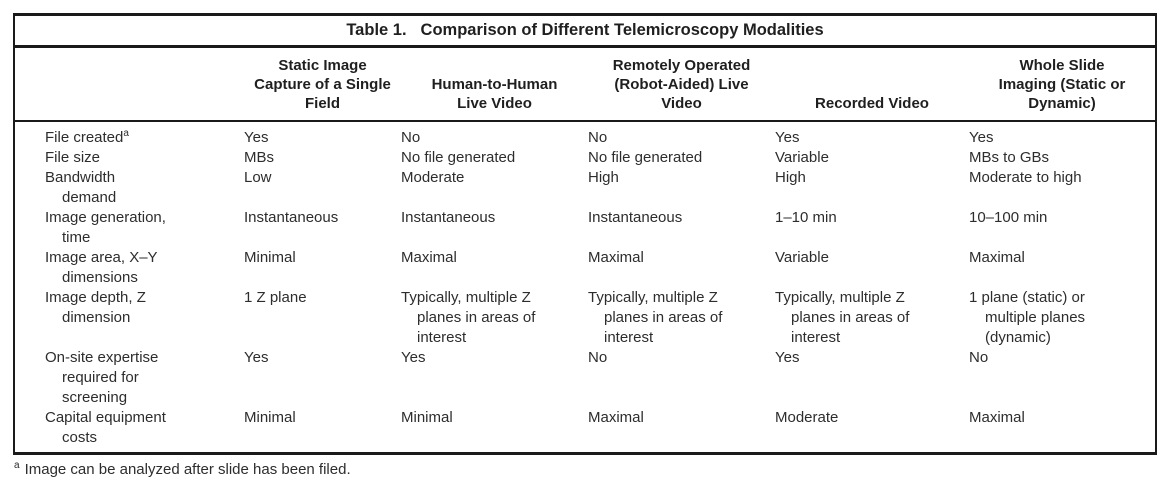  Describe the element at coordinates (1009, 157) in the screenshot. I see `table-cell: MBs to GBs` at that location.